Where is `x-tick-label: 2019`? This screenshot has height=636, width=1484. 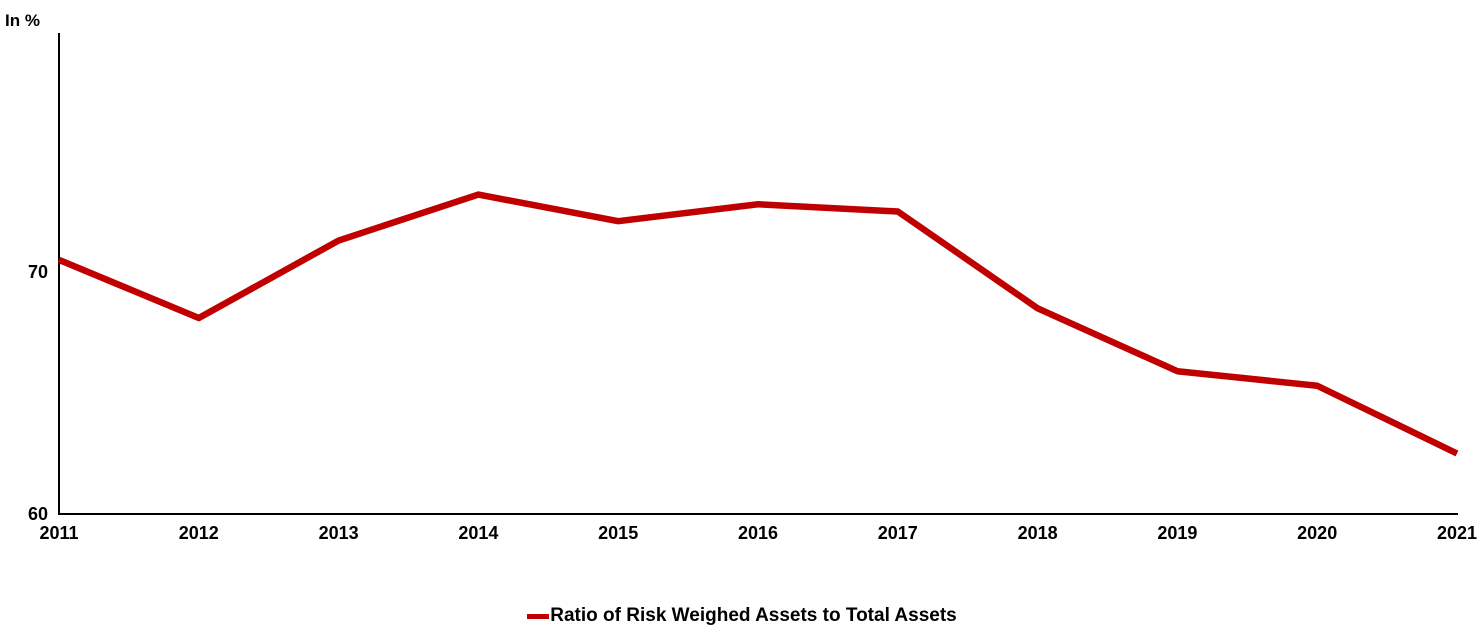 x-tick-label: 2019 is located at coordinates (1177, 533).